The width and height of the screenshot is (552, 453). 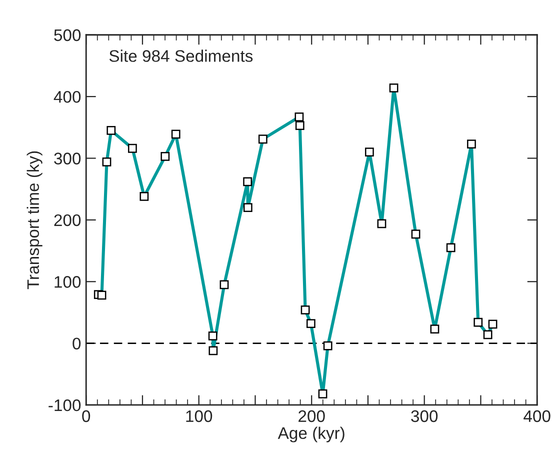 What do you see at coordinates (311, 434) in the screenshot?
I see `x-axis-title: Age (kyr)` at bounding box center [311, 434].